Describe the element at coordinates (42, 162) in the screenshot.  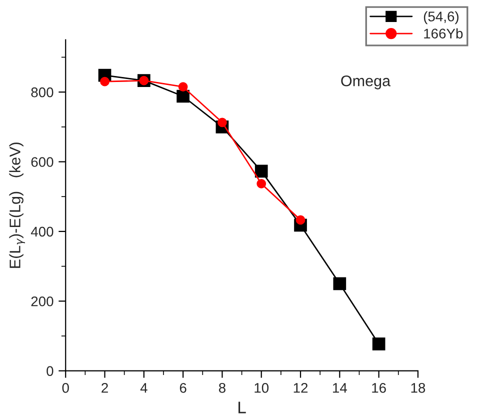
I see `y-tick-label: 600` at that location.